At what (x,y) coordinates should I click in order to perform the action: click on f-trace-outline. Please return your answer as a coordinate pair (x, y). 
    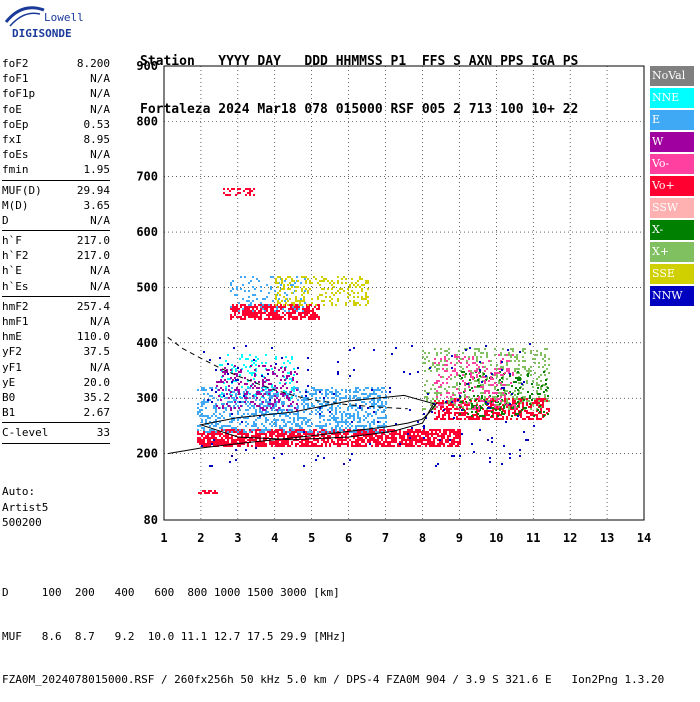
    Looking at the image, I should click on (316, 417).